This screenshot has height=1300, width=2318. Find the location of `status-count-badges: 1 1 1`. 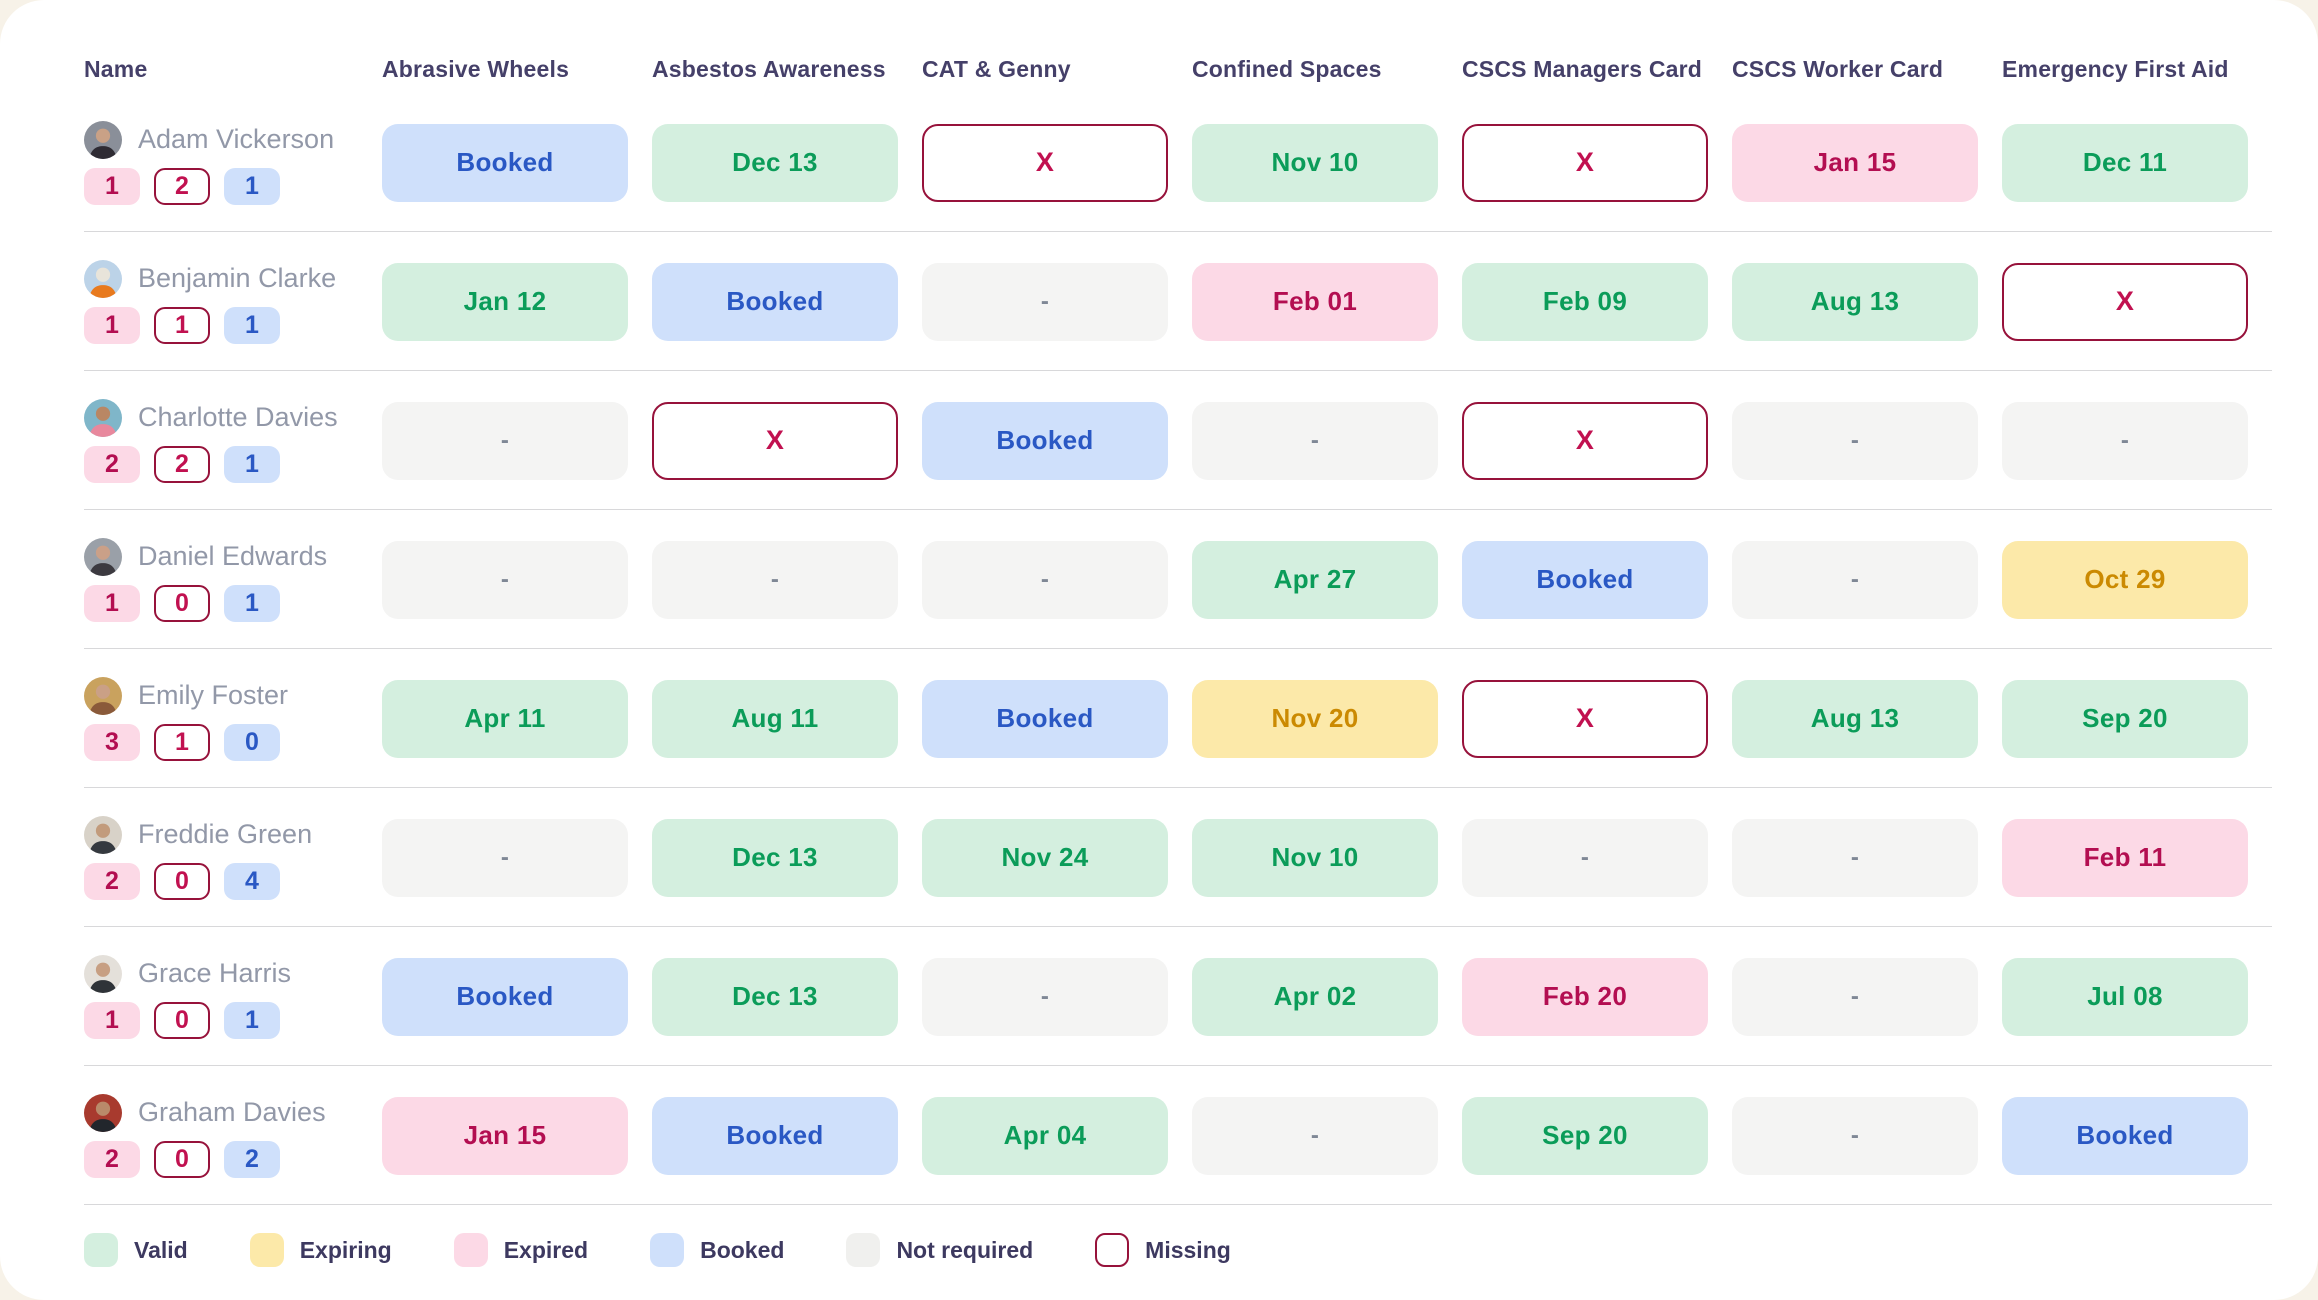

status-count-badges: 1 1 1 is located at coordinates (233, 325).